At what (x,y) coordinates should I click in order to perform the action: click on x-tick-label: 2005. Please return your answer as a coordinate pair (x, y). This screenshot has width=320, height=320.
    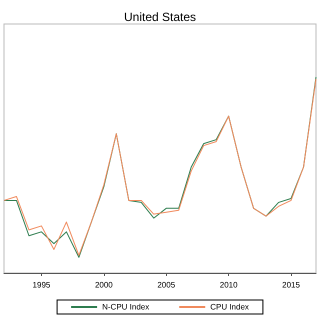
    Looking at the image, I should click on (166, 285).